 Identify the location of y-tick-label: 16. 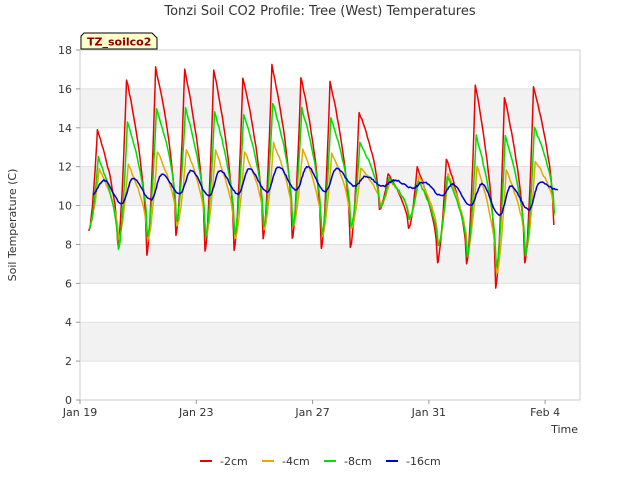
(65, 89).